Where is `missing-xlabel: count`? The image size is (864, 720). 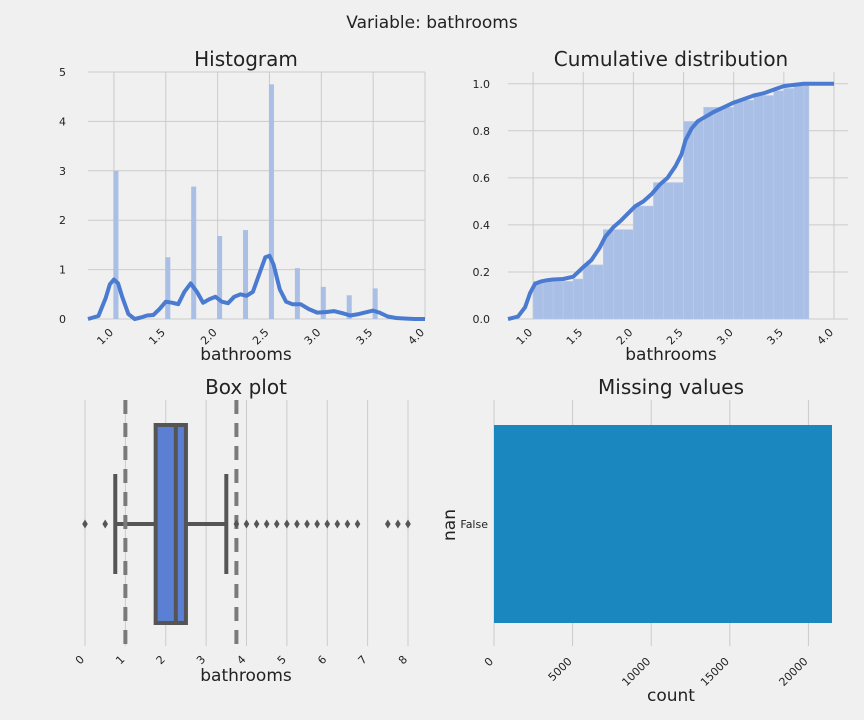 missing-xlabel: count is located at coordinates (671, 696).